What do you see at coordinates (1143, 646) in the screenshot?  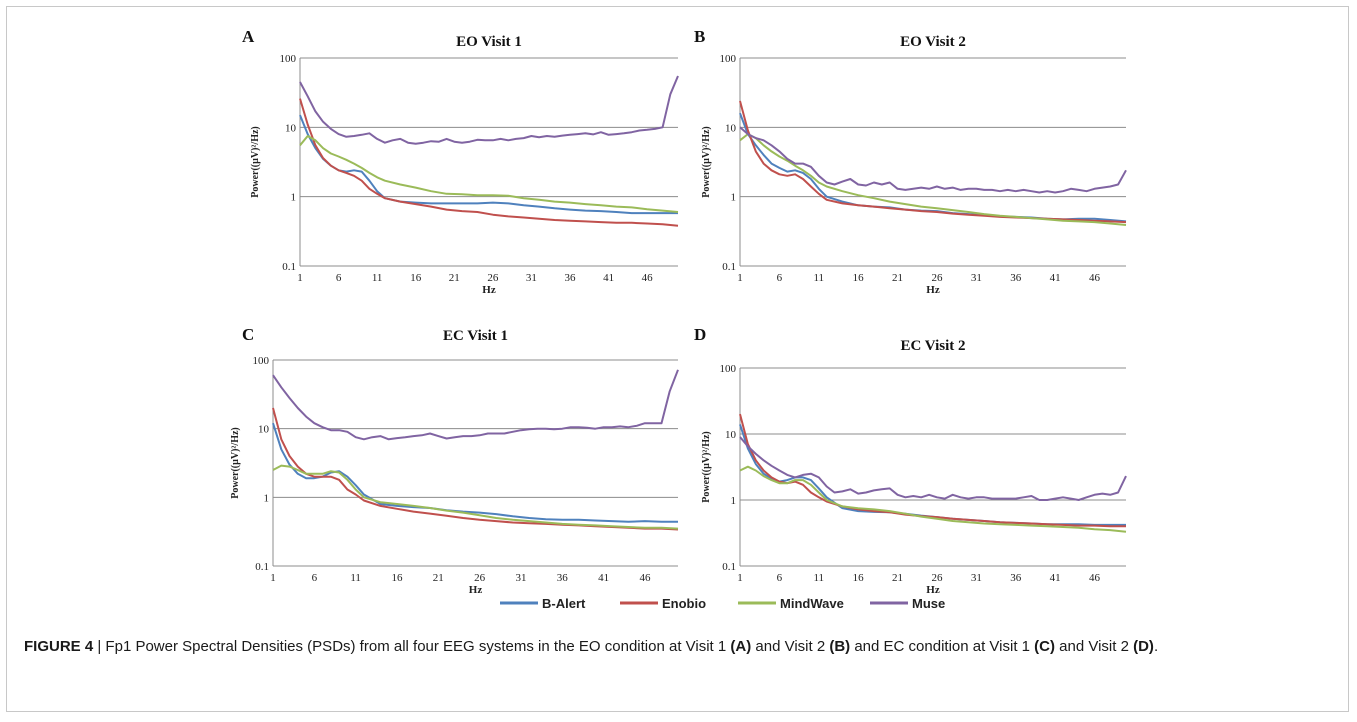 I see `caption-ref-d: (D)` at bounding box center [1143, 646].